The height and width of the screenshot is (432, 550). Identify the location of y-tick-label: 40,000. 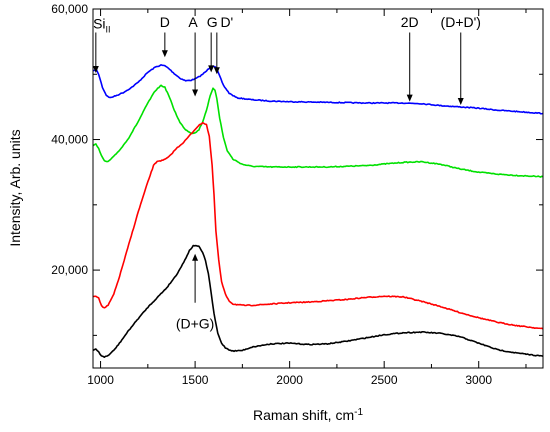
(69, 140).